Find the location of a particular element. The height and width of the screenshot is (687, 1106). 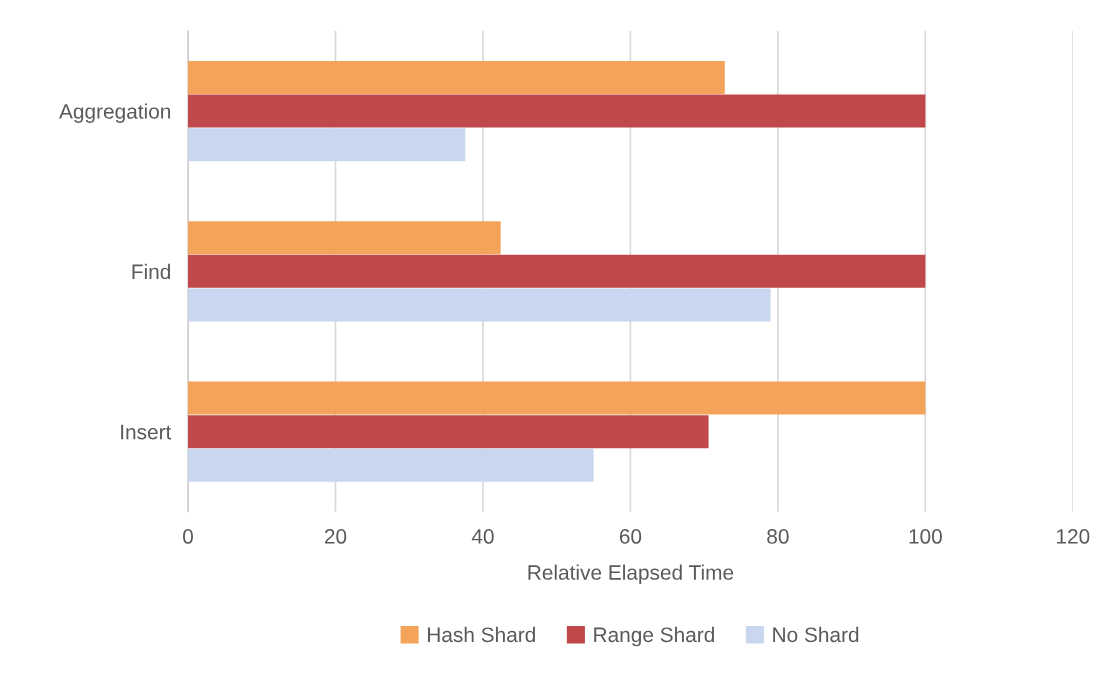

legend-label: No Shard is located at coordinates (816, 634).